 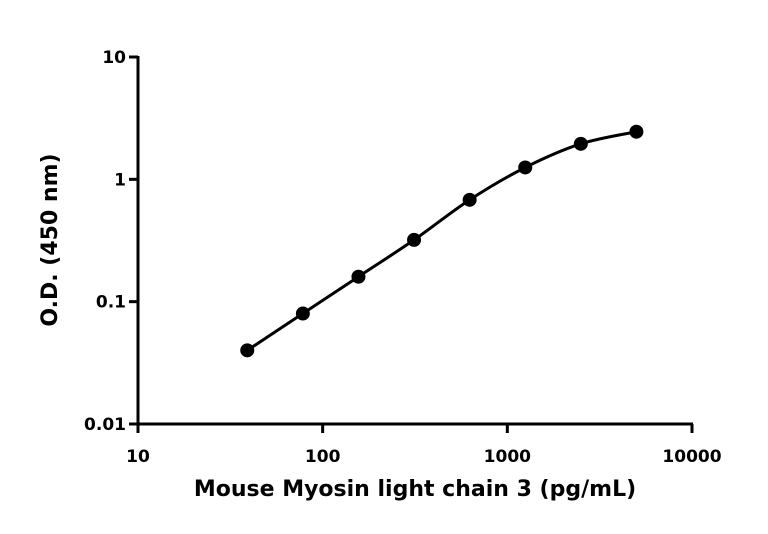 I want to click on y-axis-title: O.D. (450 nm), so click(x=50, y=239).